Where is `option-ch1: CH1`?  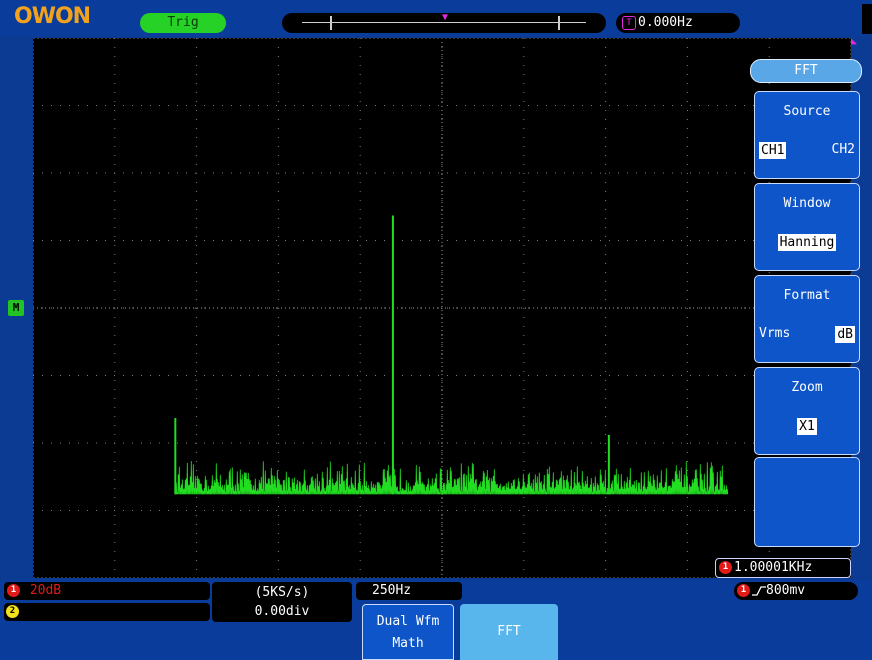 option-ch1: CH1 is located at coordinates (773, 150).